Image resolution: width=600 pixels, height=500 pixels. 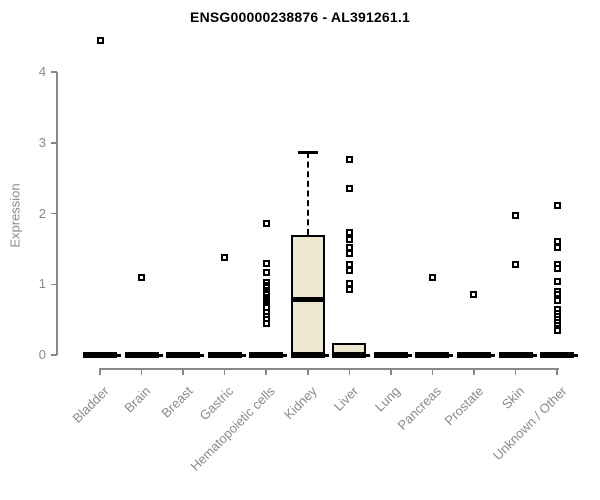 I want to click on x-tick-label: Skin, so click(x=513, y=397).